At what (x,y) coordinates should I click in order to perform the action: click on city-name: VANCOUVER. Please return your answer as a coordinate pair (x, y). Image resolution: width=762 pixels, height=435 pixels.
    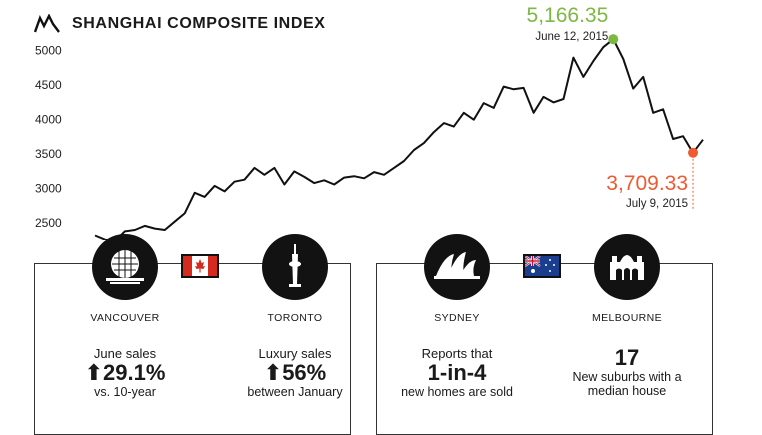
    Looking at the image, I should click on (125, 318).